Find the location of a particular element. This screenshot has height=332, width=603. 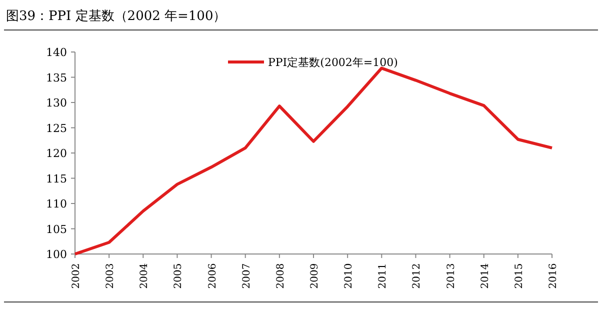

y-tick-label: 120 is located at coordinates (56, 153).